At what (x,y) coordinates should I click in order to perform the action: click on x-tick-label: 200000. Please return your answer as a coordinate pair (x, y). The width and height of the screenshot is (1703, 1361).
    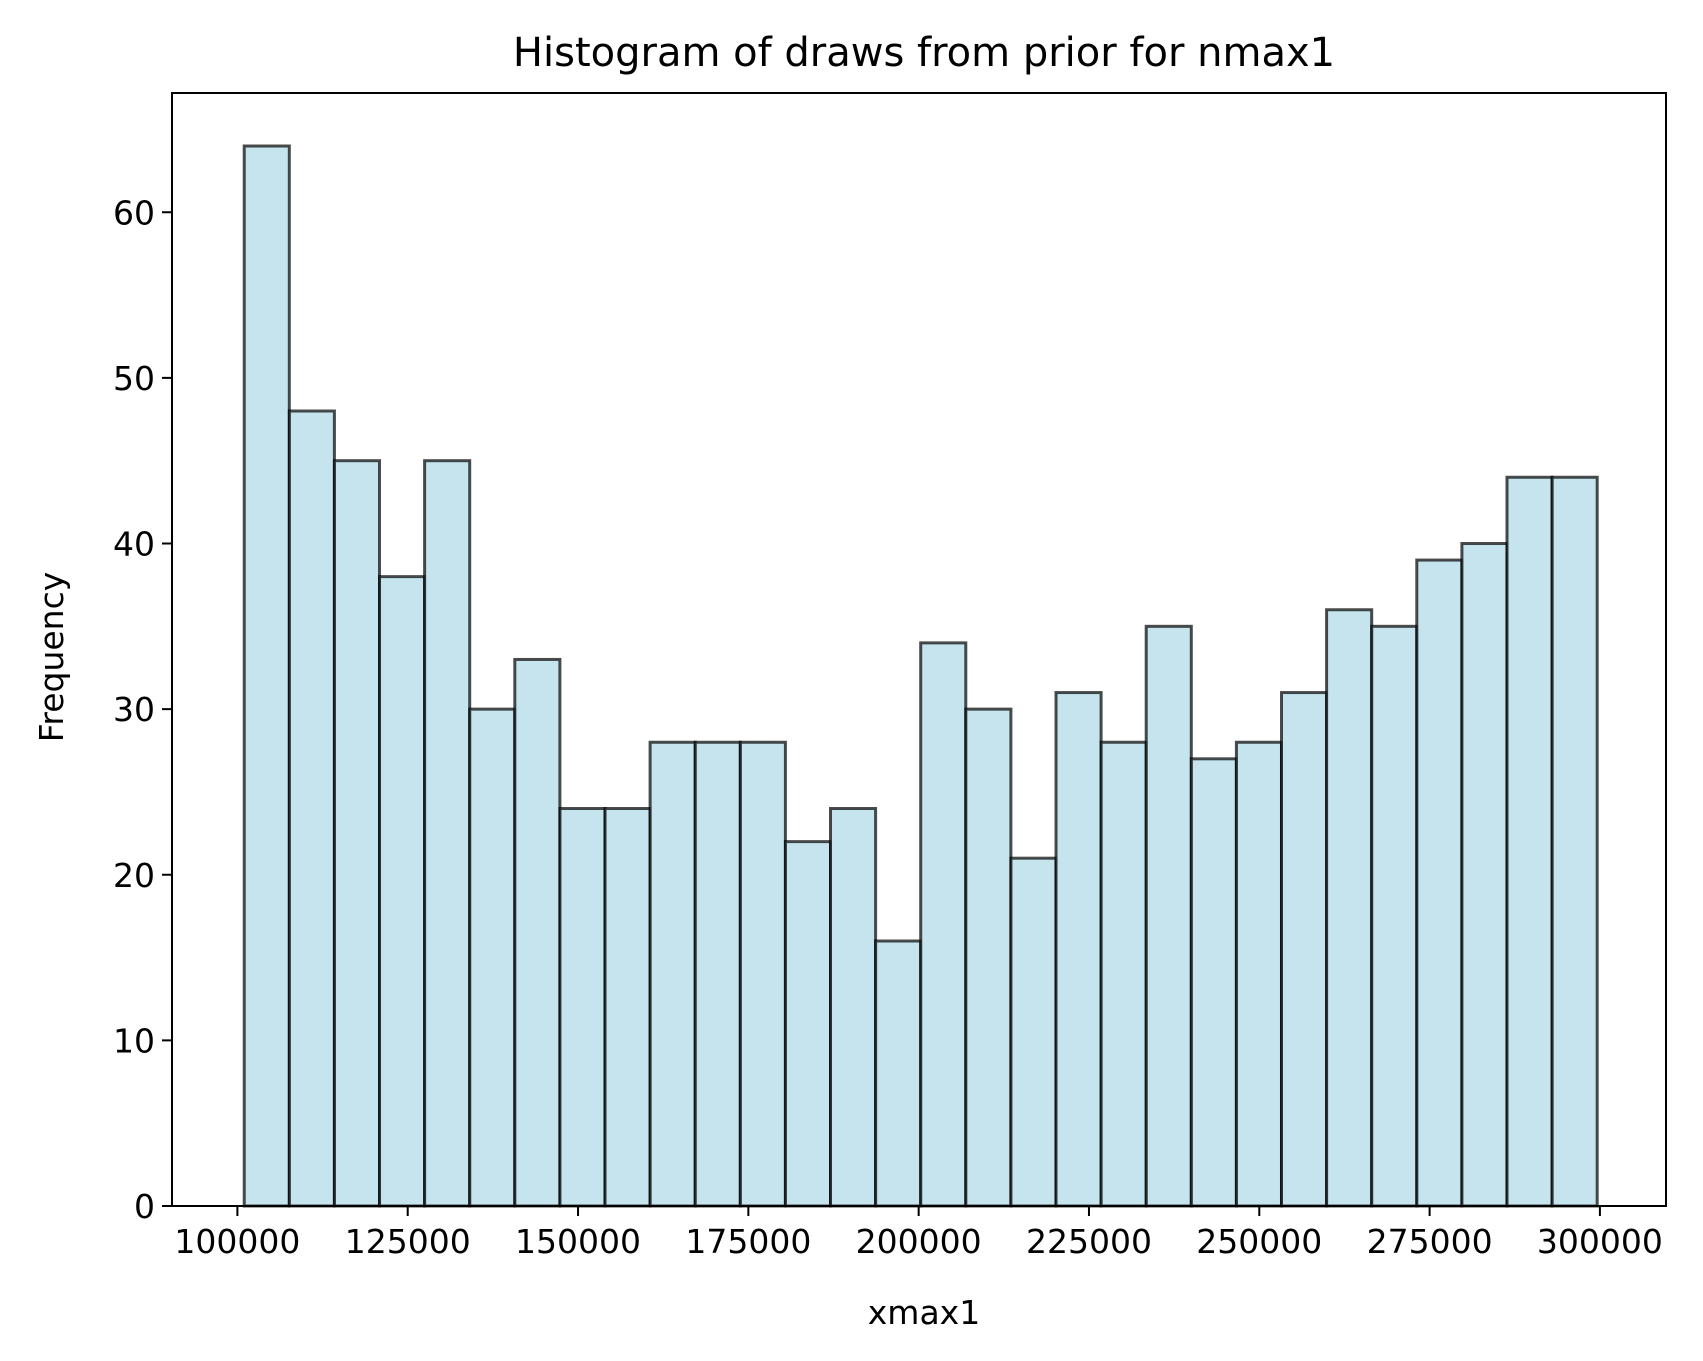
    Looking at the image, I should click on (919, 1241).